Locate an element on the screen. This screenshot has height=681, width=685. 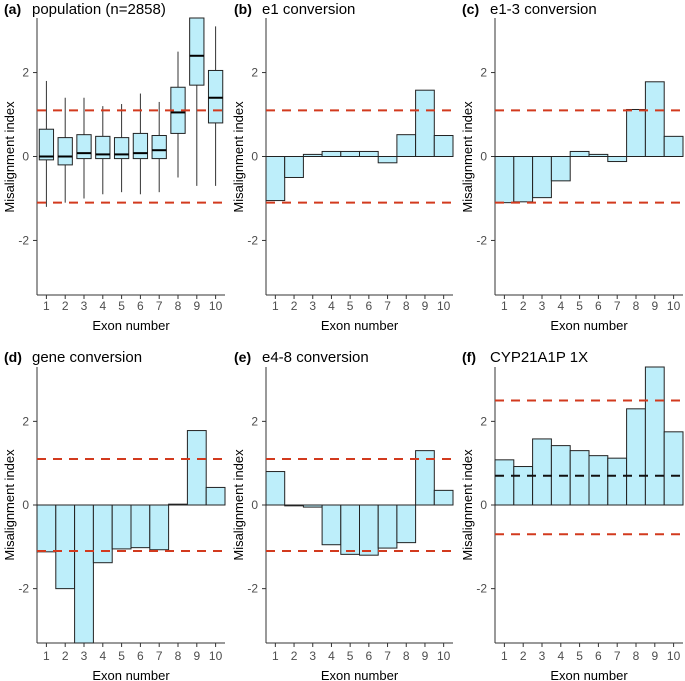
panel-label: (d) is located at coordinates (13, 357).